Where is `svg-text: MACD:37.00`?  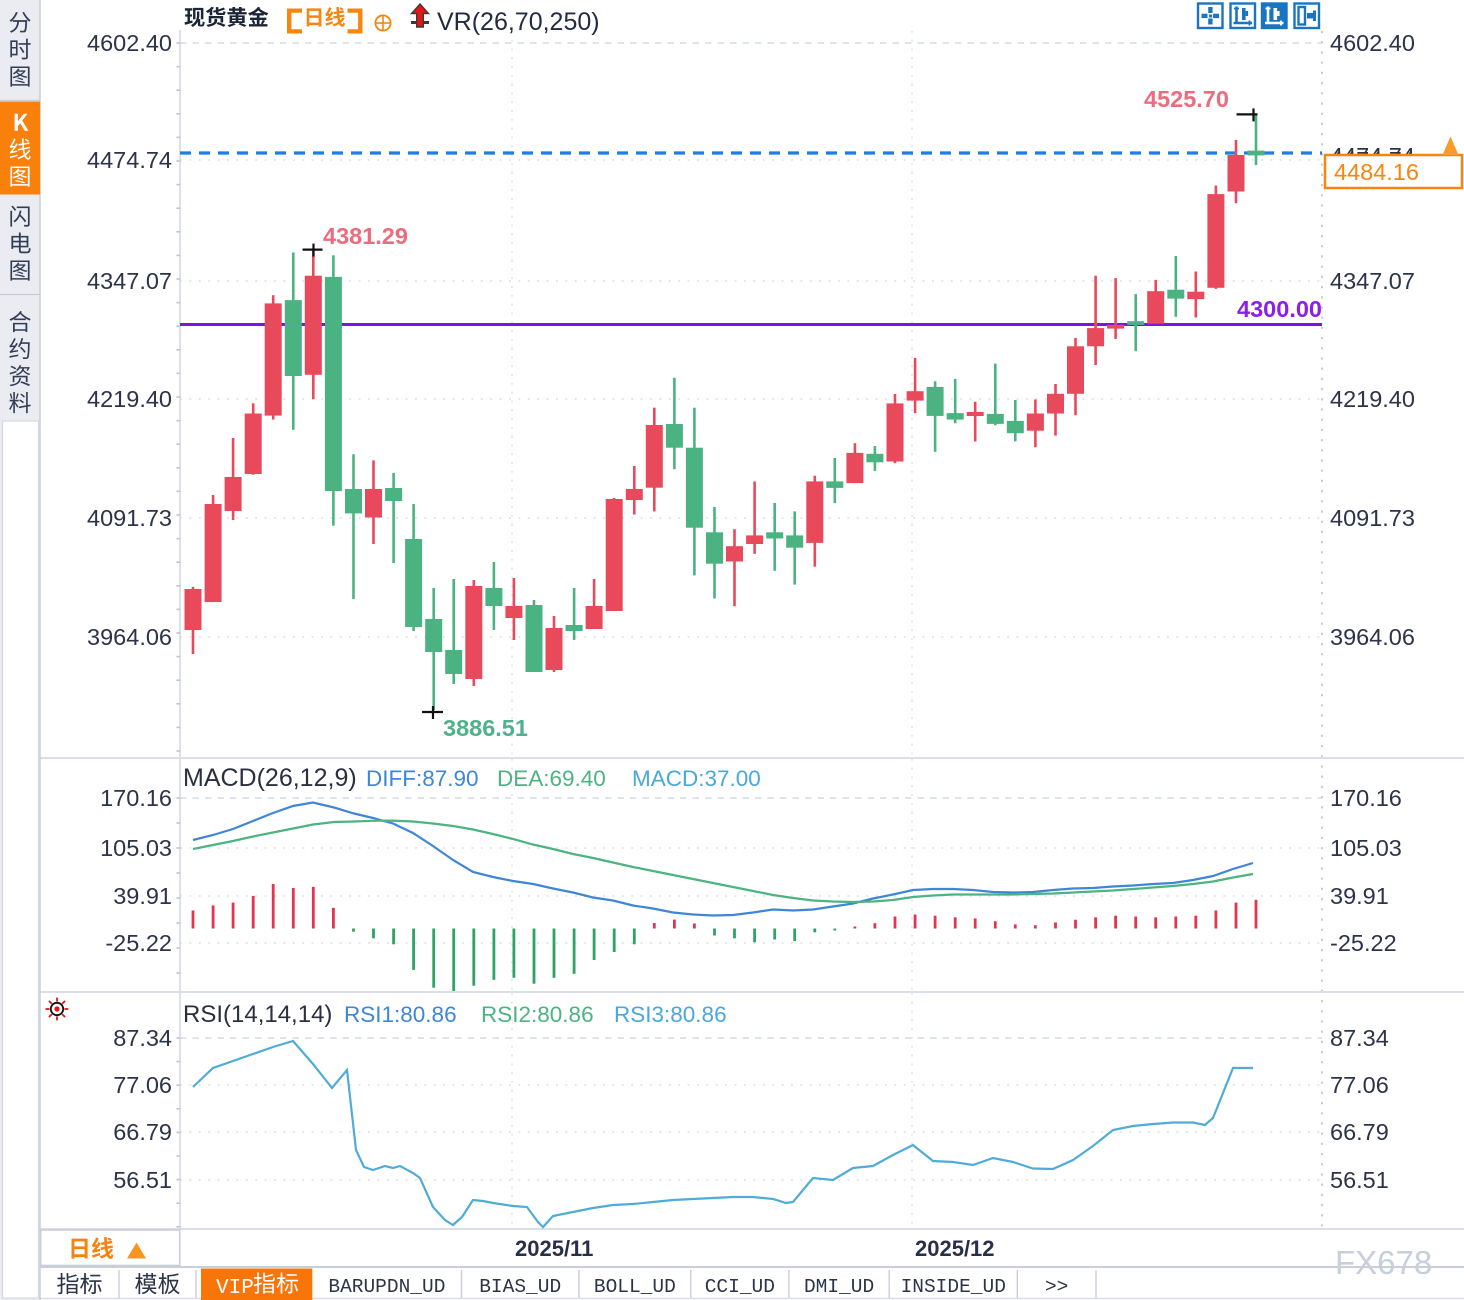 svg-text: MACD:37.00 is located at coordinates (696, 778).